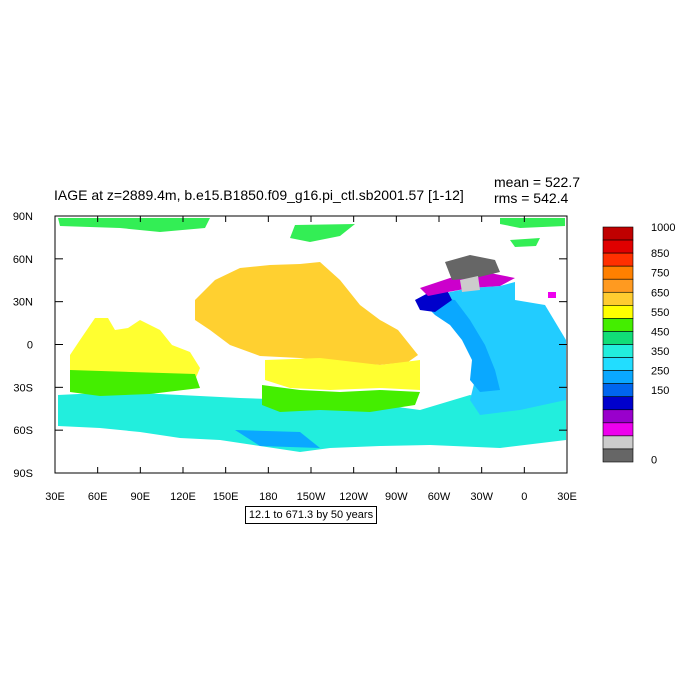  What do you see at coordinates (23, 260) in the screenshot?
I see `y-tick-label: 60N` at bounding box center [23, 260].